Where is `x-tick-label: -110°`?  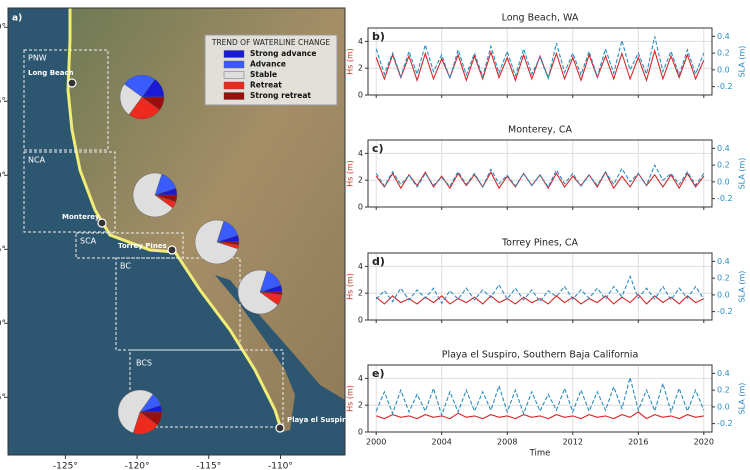 x-tick-label: -110° is located at coordinates (280, 466).